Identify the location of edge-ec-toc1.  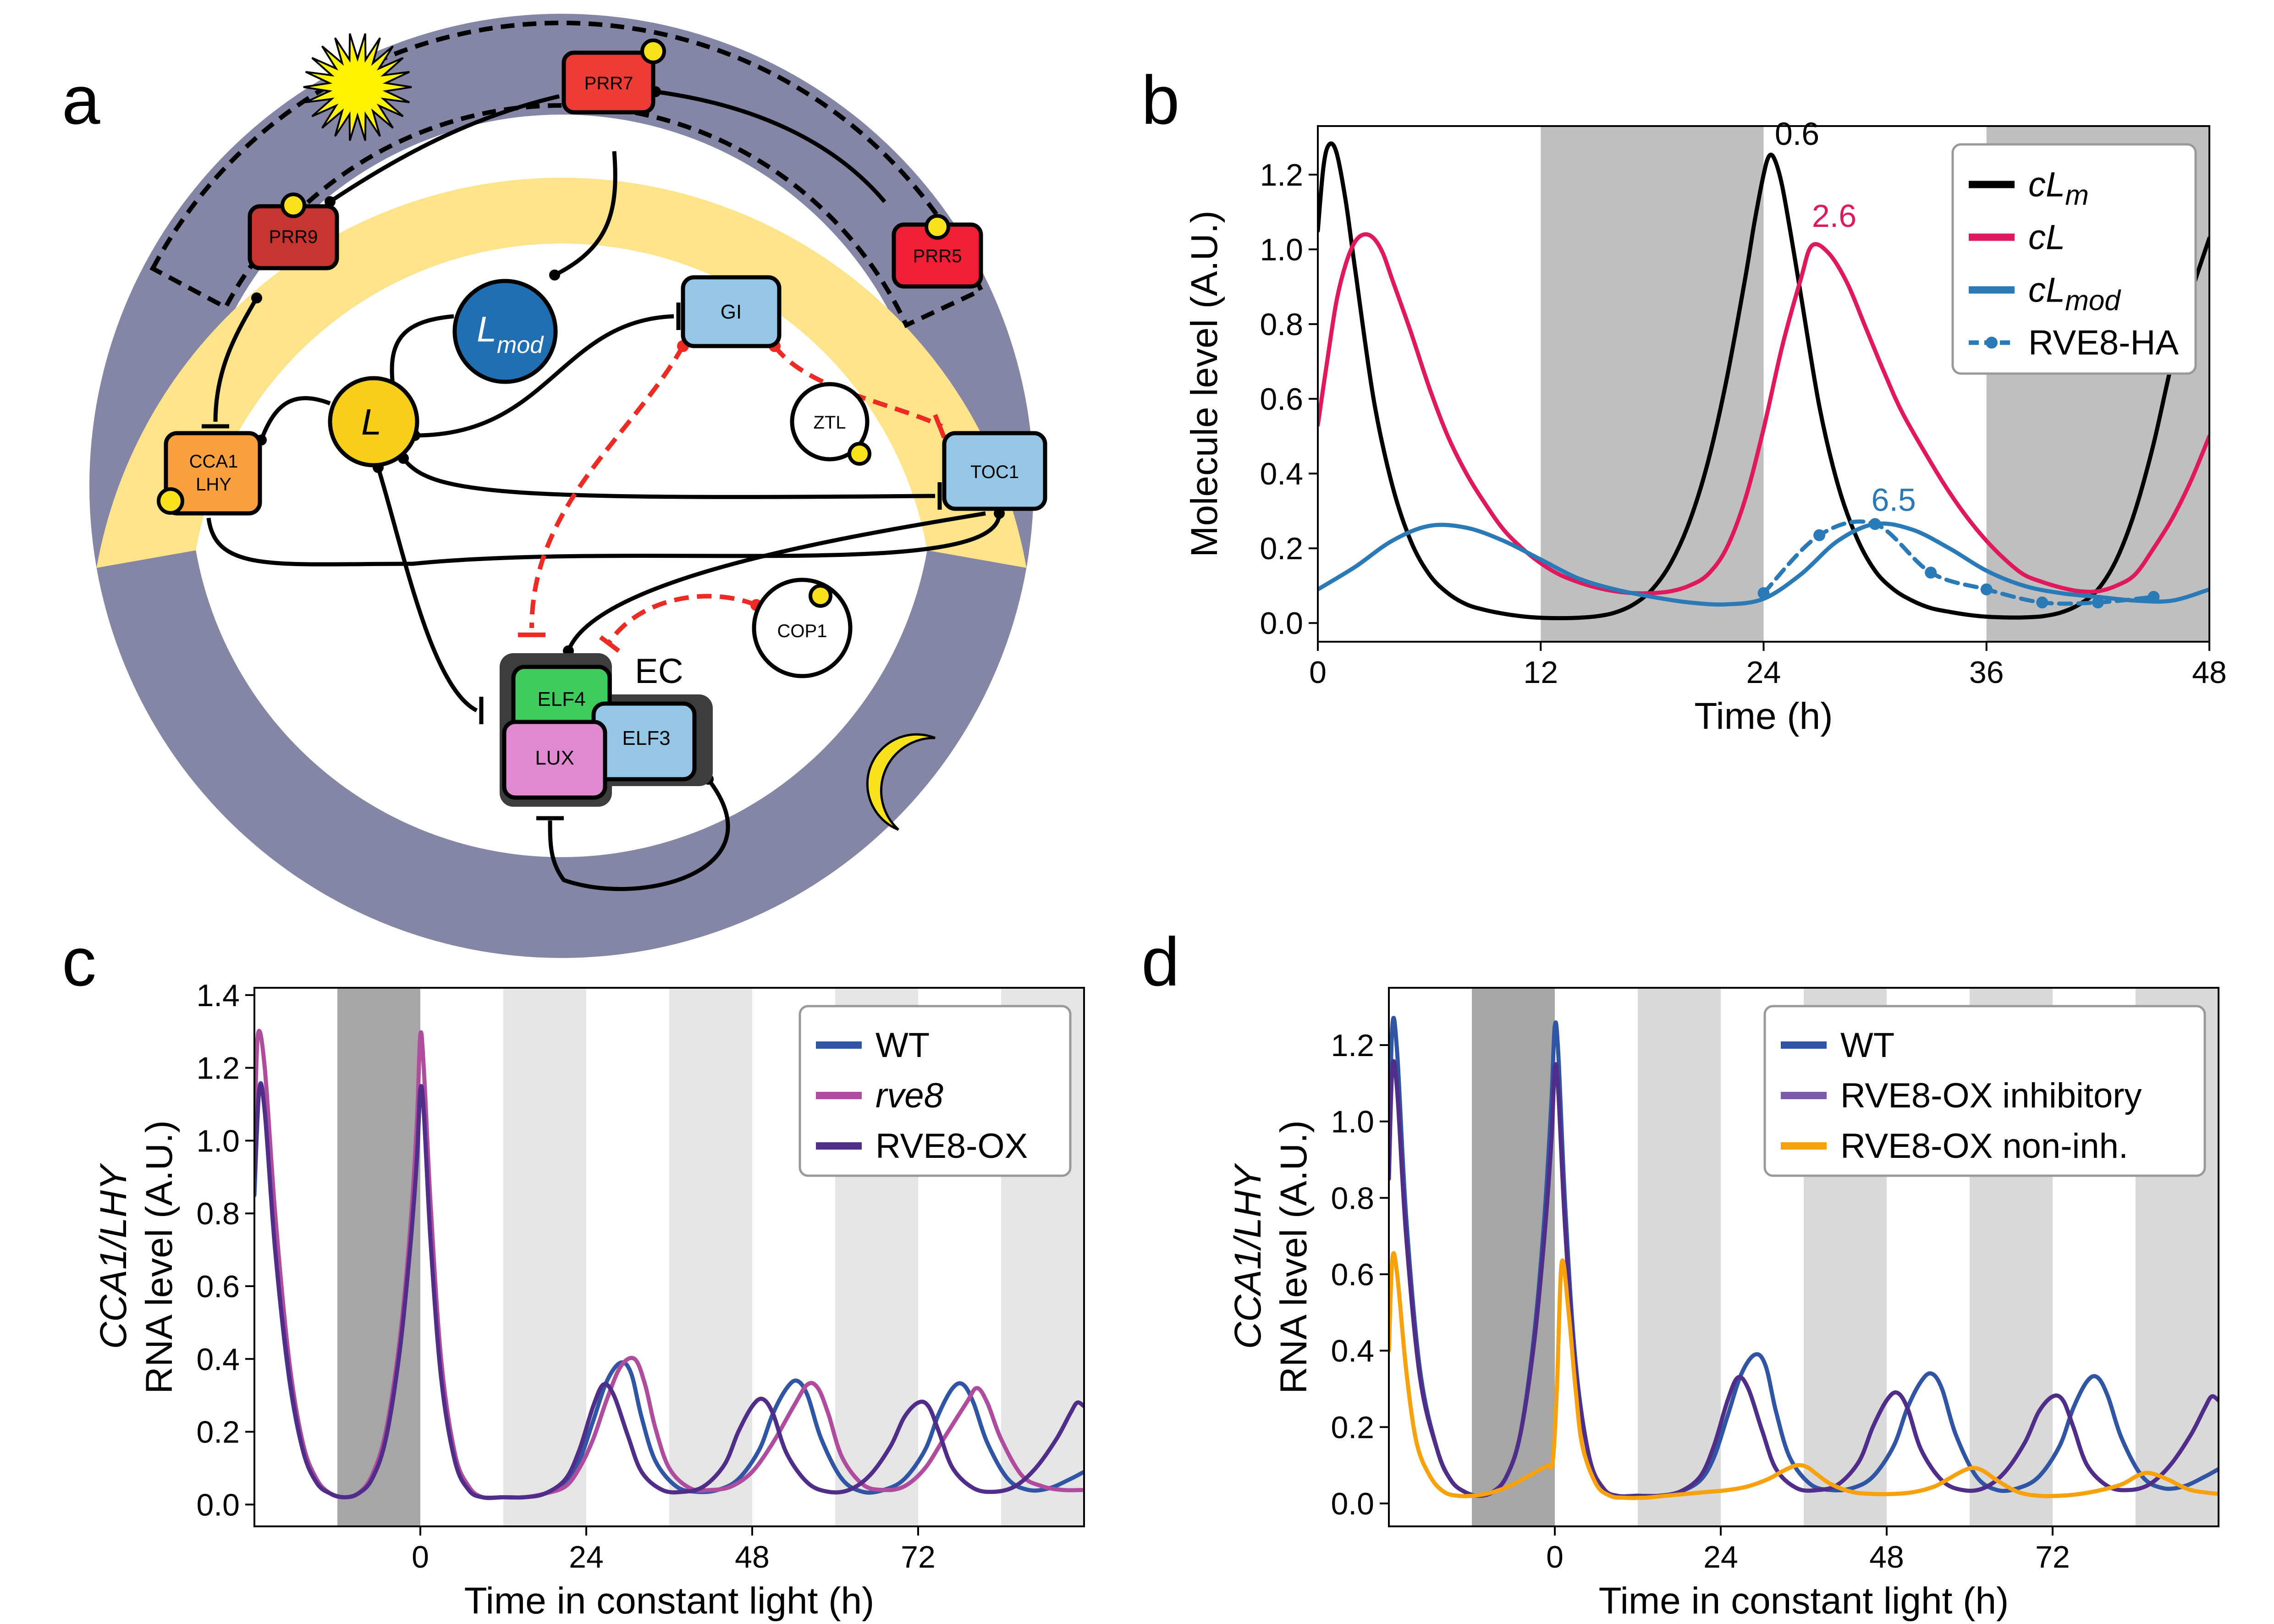
(776, 581).